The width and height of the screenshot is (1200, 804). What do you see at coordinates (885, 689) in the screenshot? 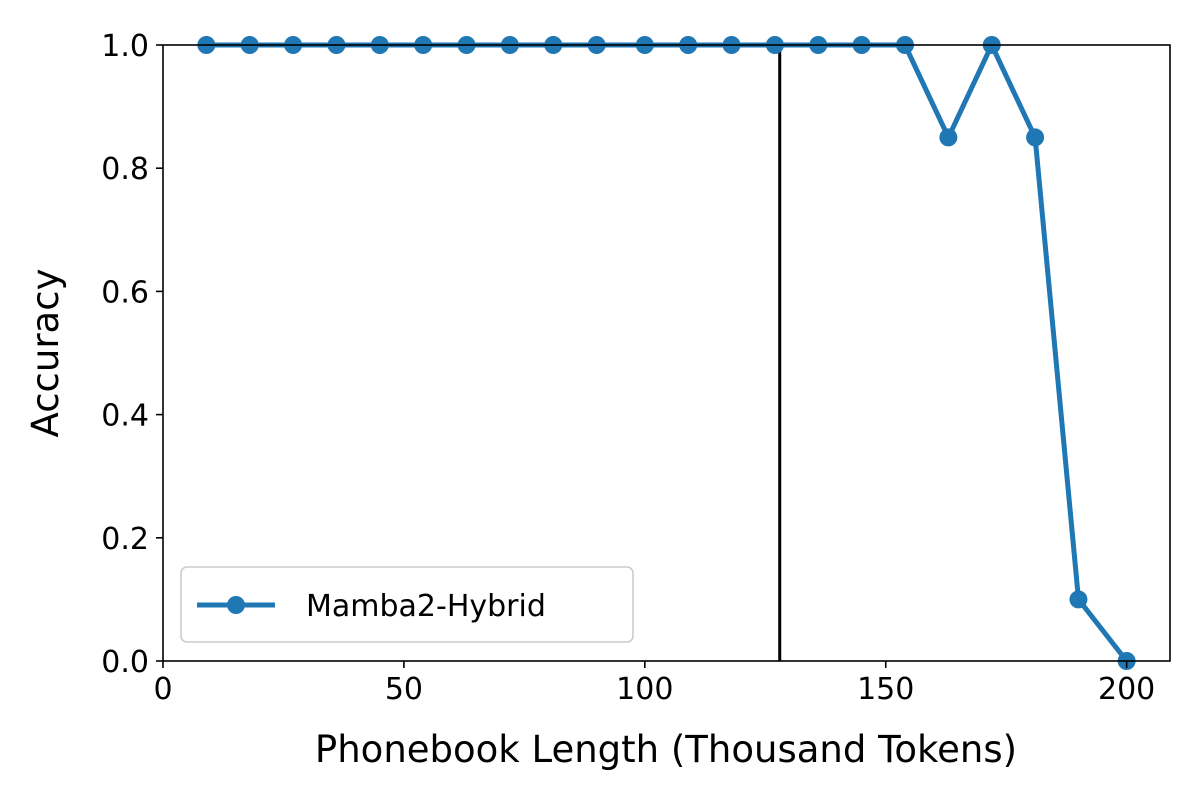
I see `x-tick-label: 150` at bounding box center [885, 689].